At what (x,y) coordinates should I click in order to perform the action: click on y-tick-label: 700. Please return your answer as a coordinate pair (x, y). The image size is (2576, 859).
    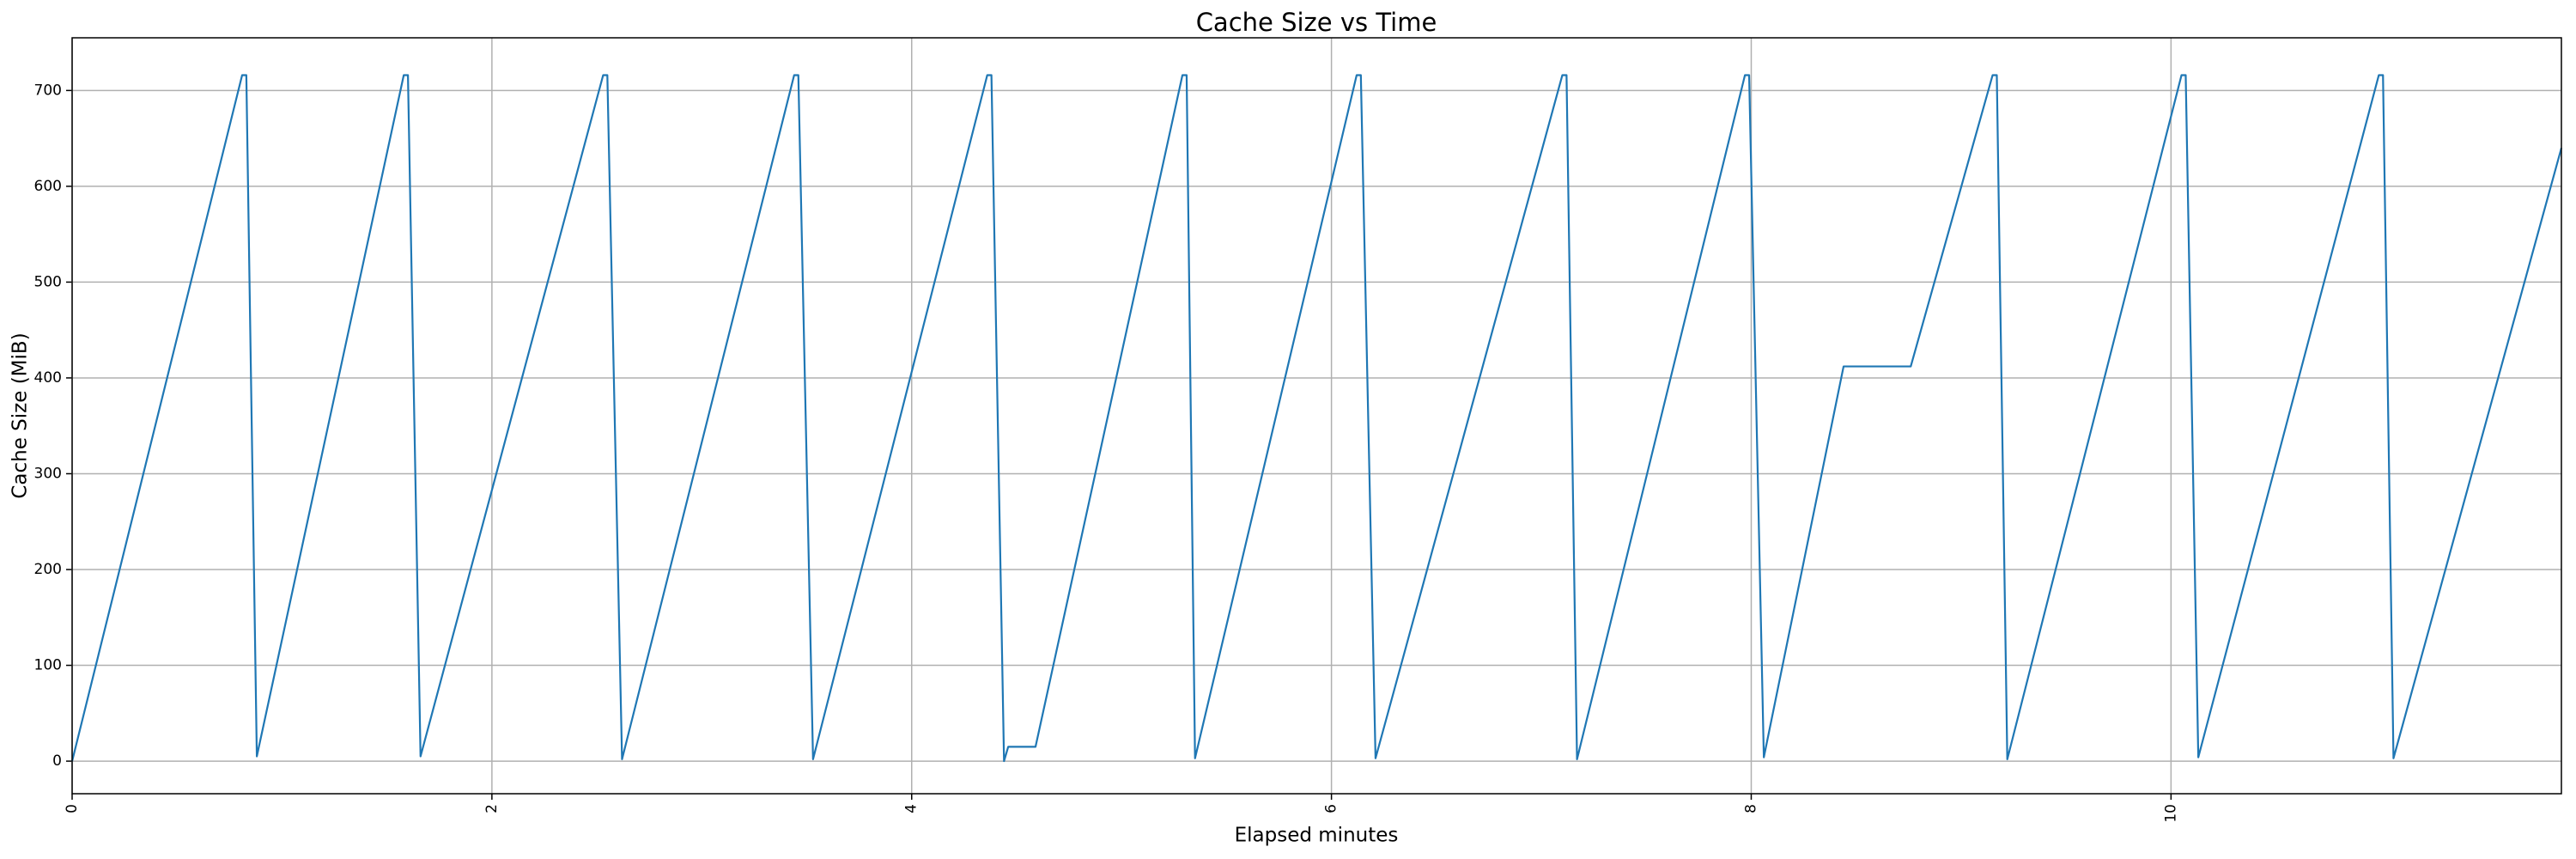
    Looking at the image, I should click on (48, 91).